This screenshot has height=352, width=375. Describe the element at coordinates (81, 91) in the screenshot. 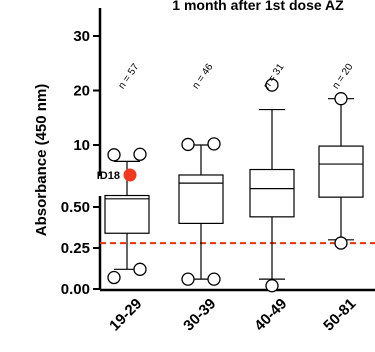

I see `y-tick-label-upper: 20` at that location.